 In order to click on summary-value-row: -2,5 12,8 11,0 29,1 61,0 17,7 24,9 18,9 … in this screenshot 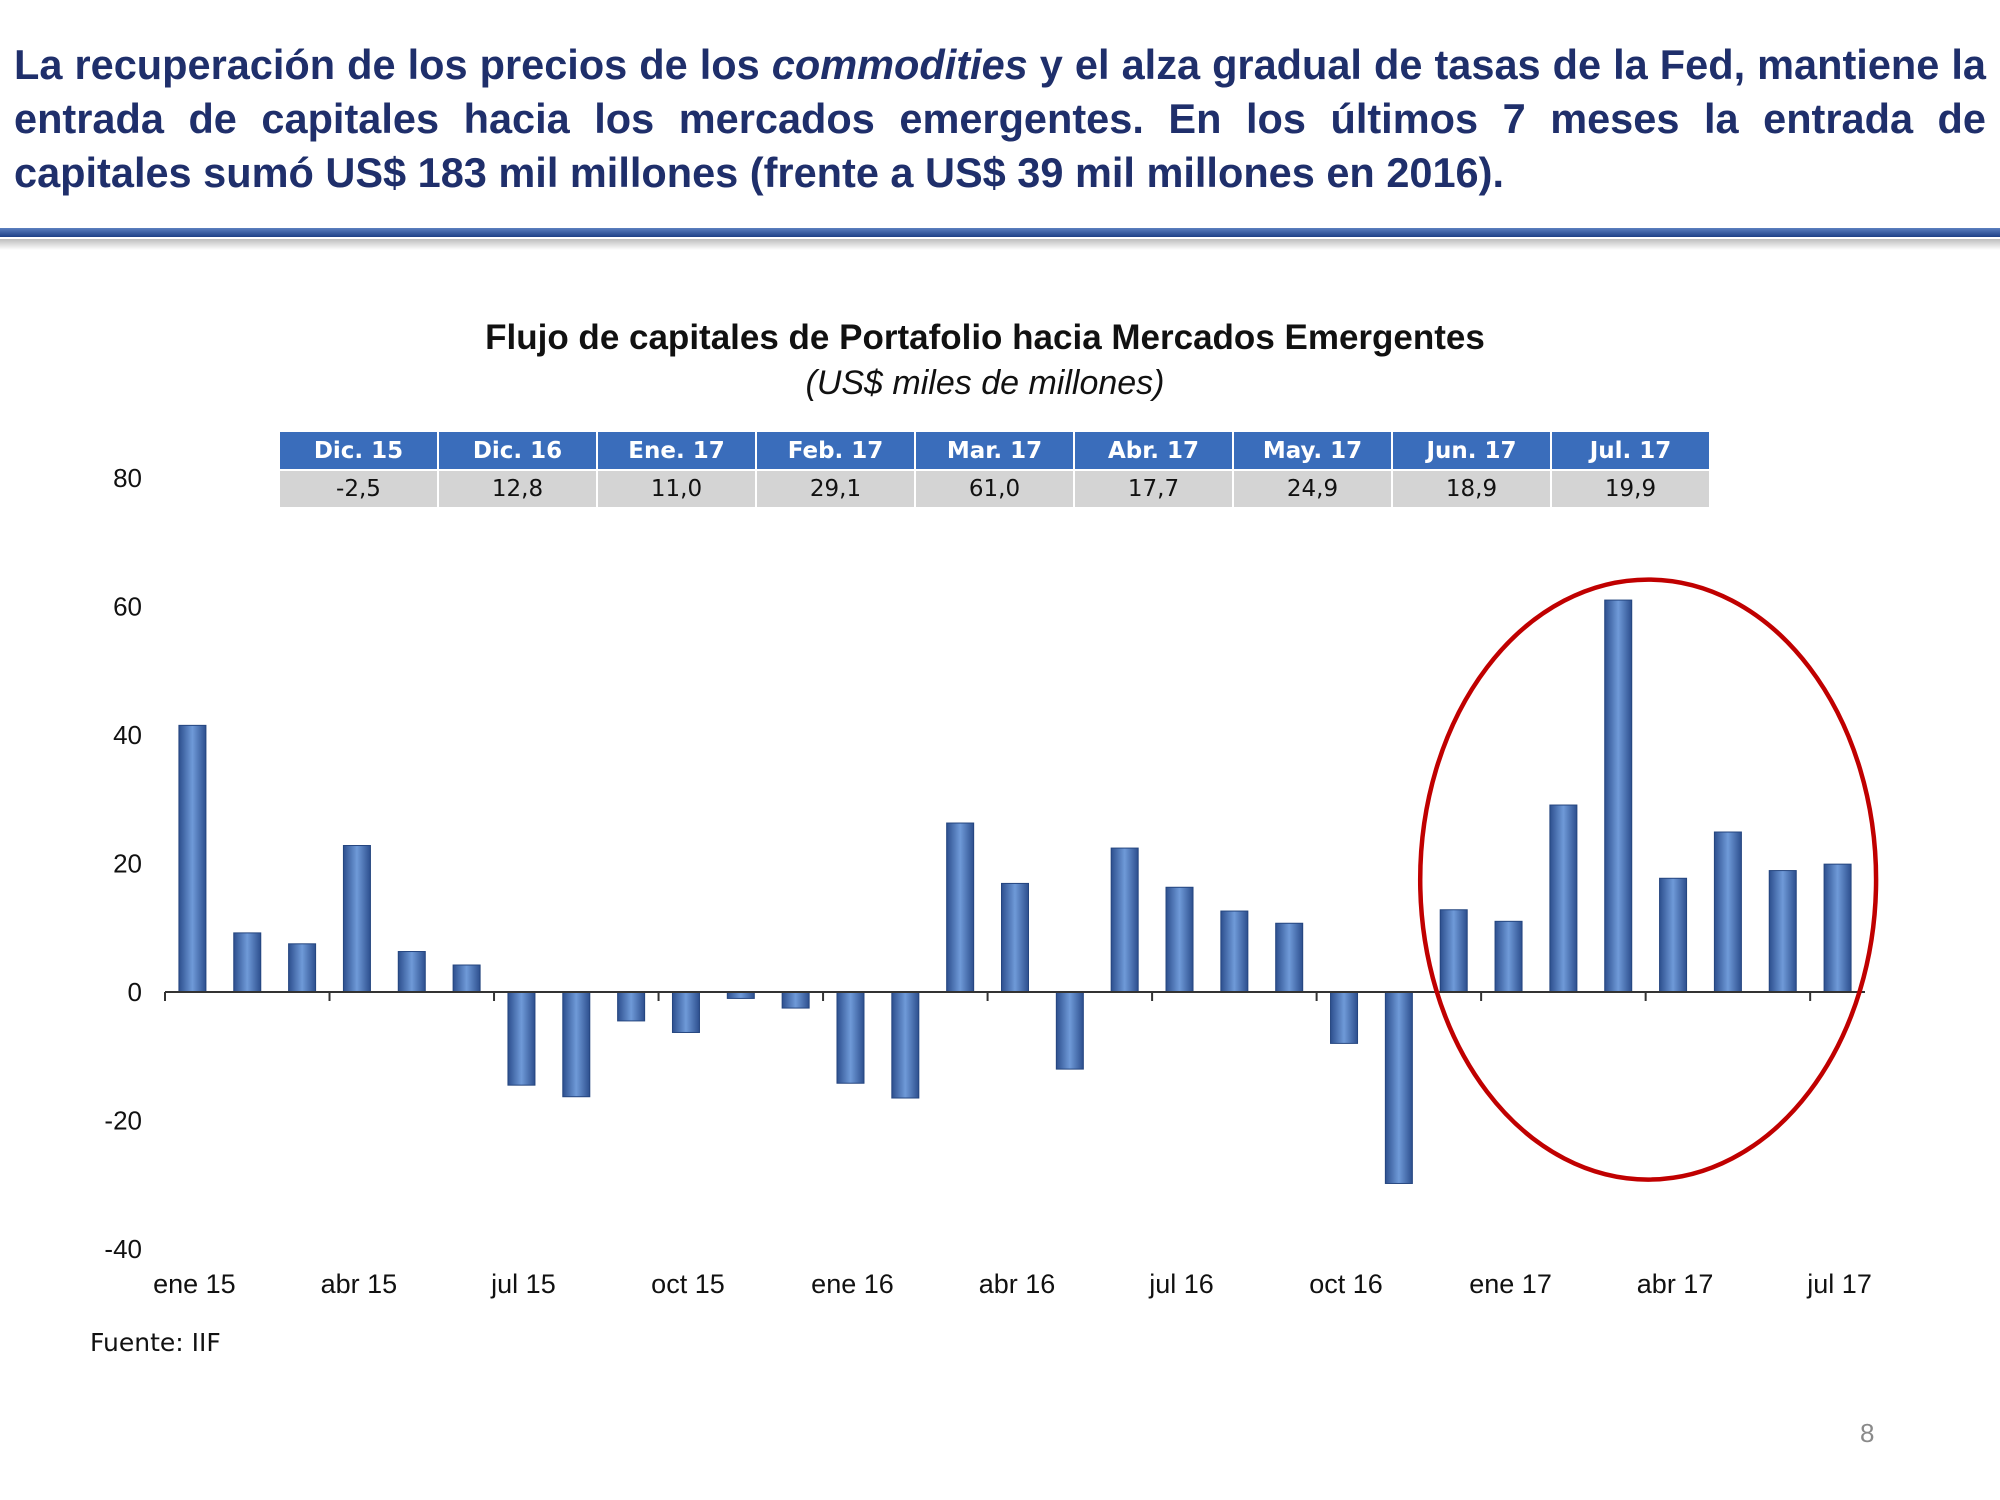, I will do `click(994, 489)`.